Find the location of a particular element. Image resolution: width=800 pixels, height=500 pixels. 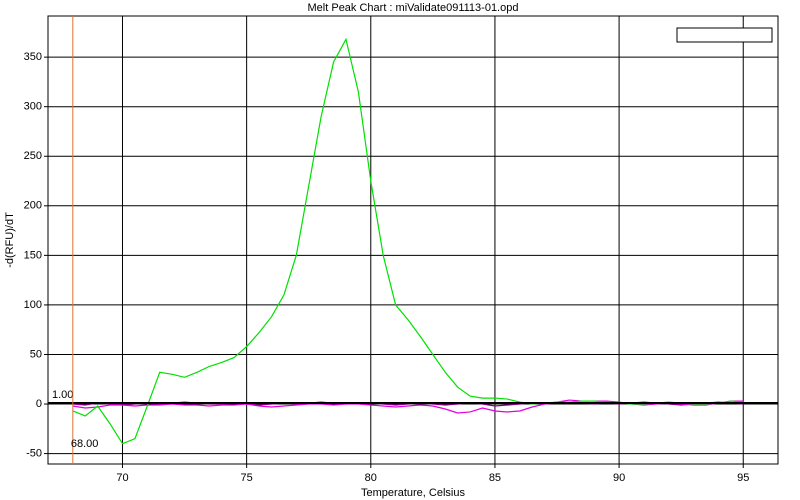

y-axis-label: -d(RFU)/dT is located at coordinates (10, 240).